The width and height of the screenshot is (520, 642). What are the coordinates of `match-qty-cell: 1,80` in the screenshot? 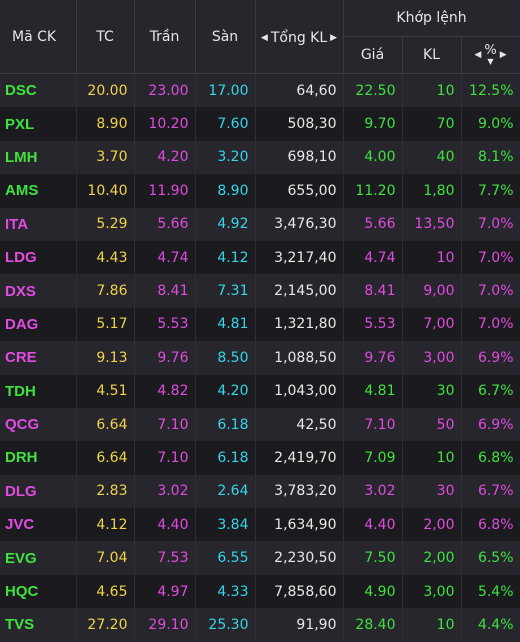 It's located at (432, 191).